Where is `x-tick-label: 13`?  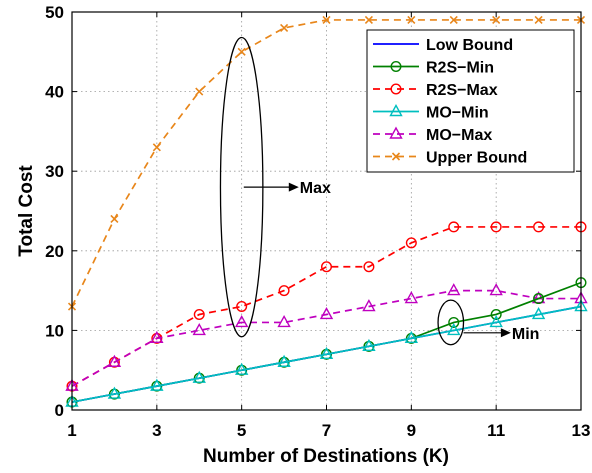 x-tick-label: 13 is located at coordinates (581, 430).